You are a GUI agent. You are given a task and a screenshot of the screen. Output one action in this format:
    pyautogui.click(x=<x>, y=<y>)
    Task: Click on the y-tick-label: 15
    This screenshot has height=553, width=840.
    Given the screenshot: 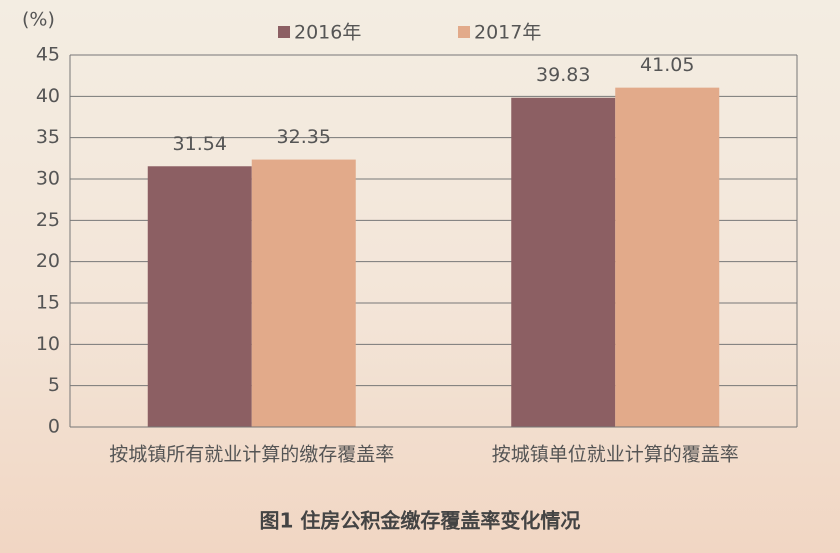 What is the action you would take?
    pyautogui.click(x=48, y=303)
    